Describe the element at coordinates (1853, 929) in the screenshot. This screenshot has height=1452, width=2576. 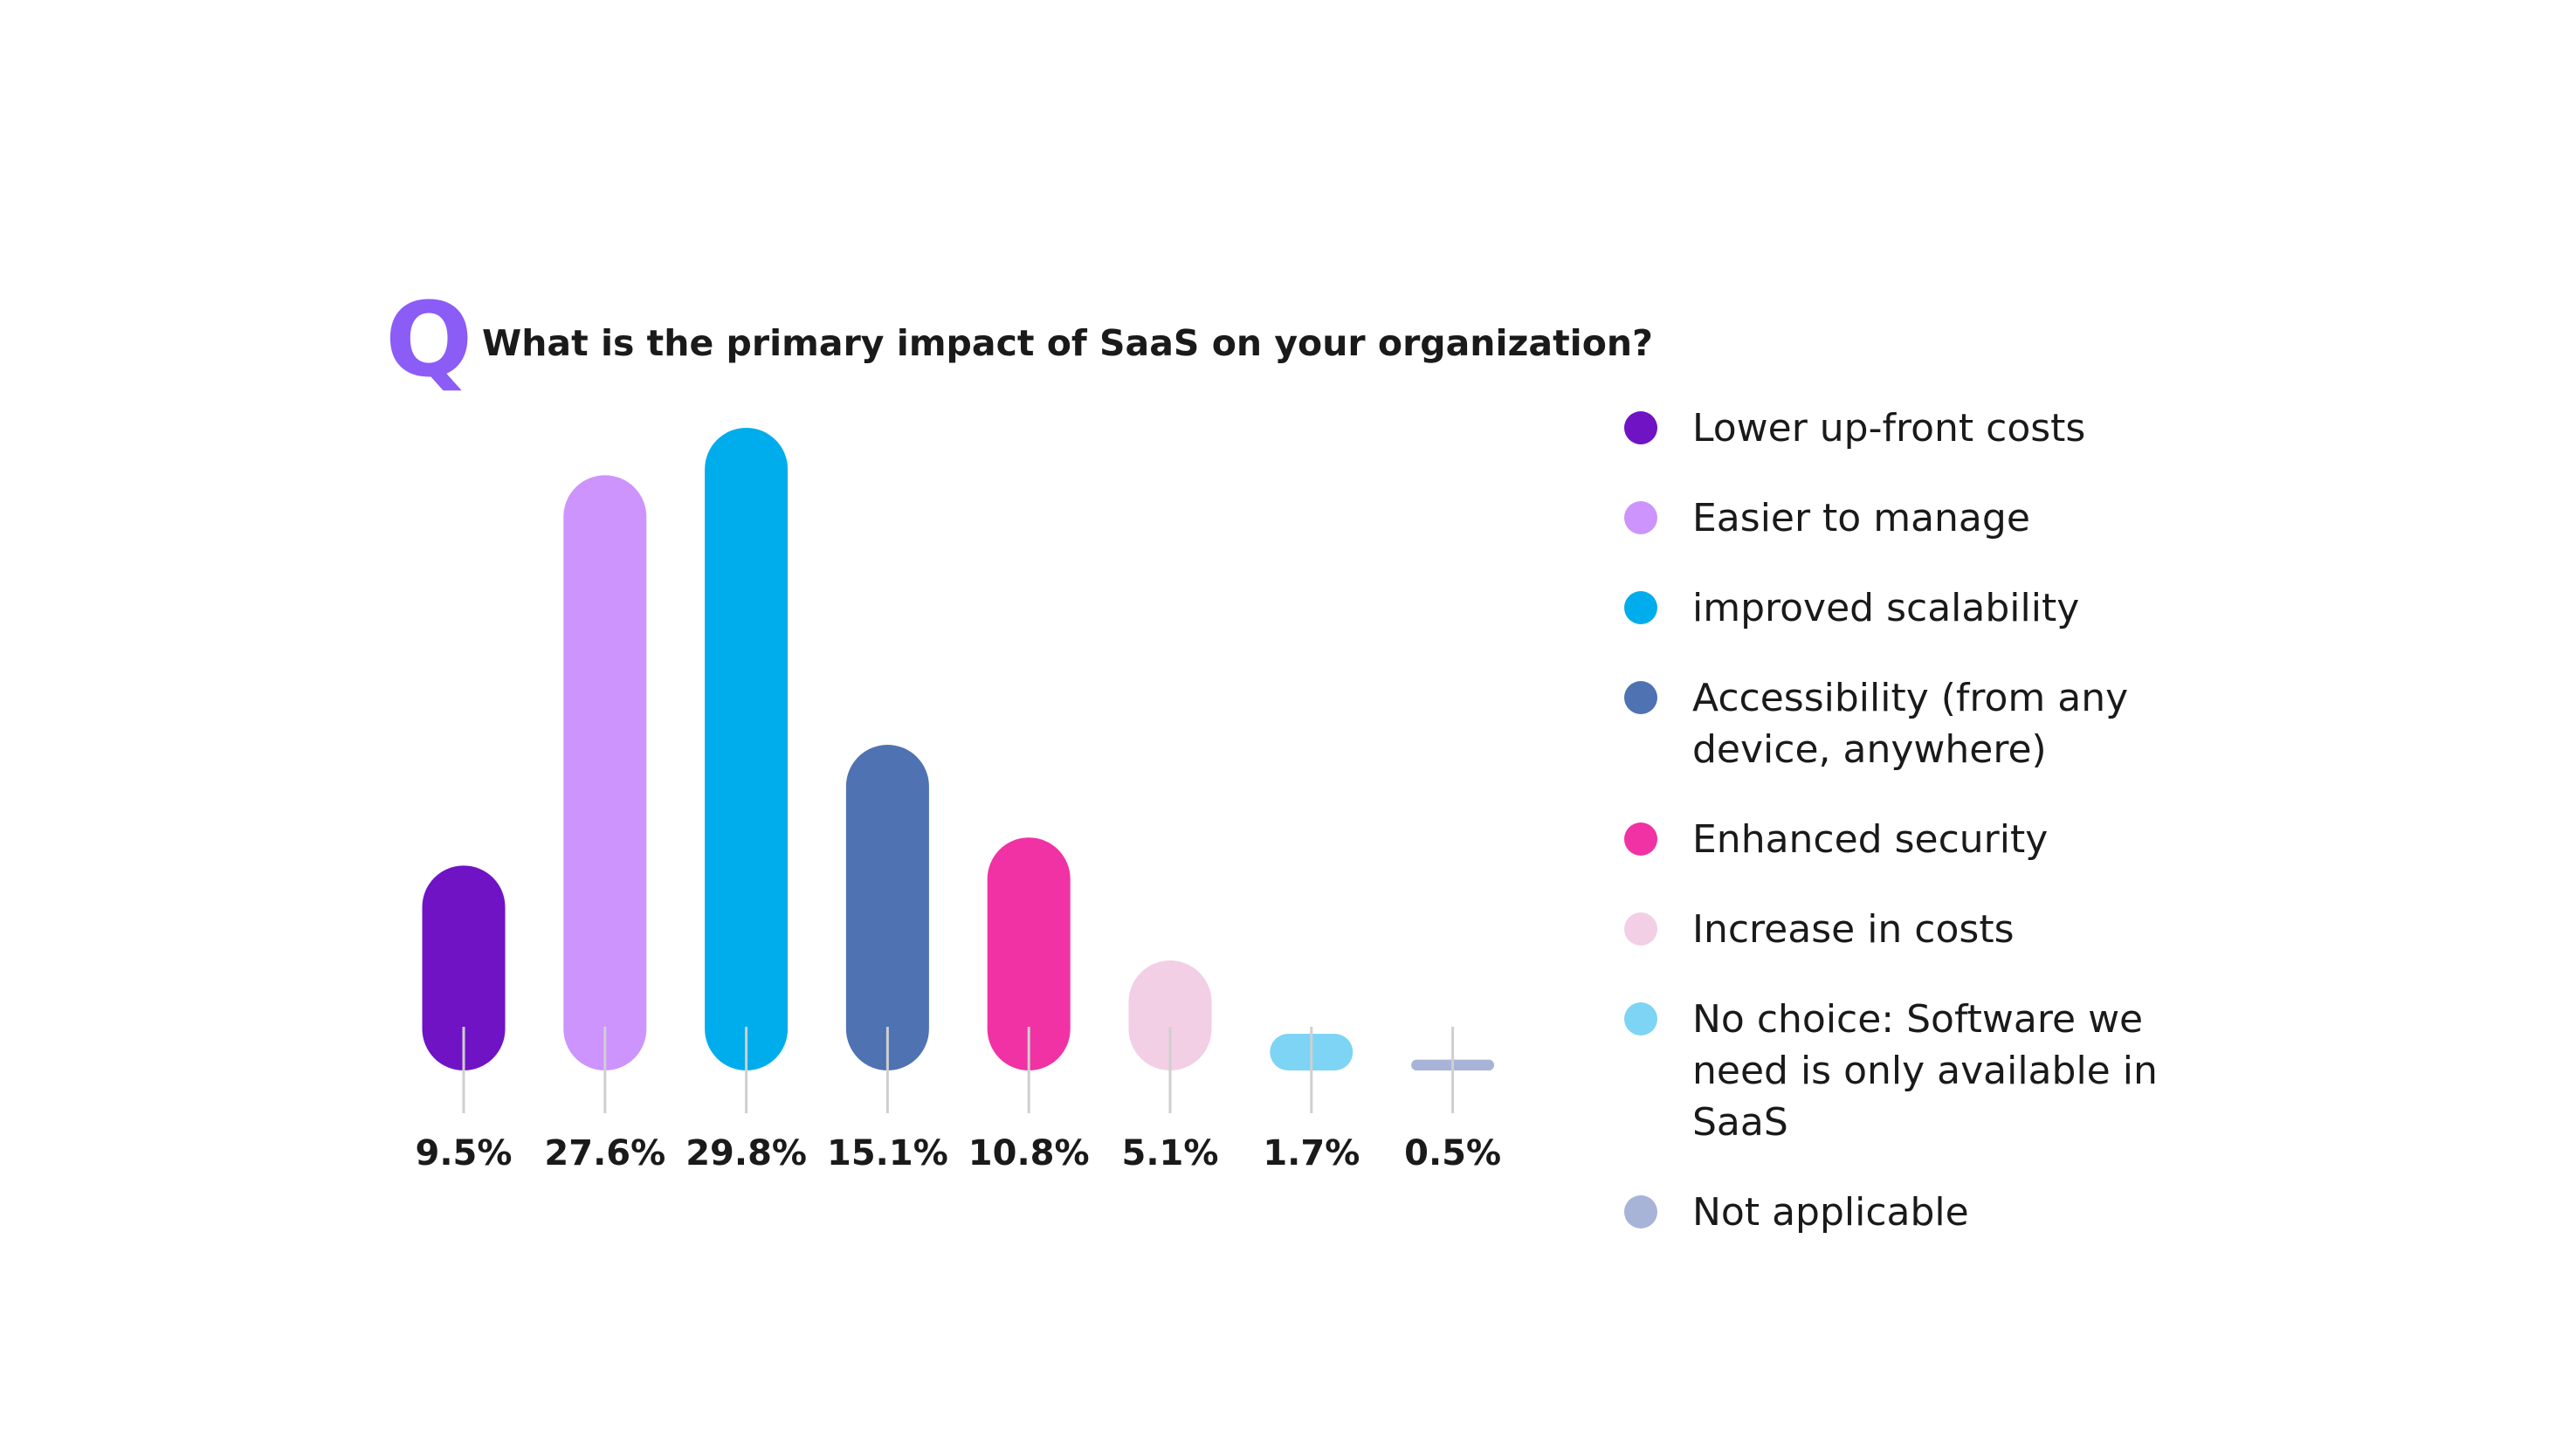
I see `legend-label: Increase in costs` at that location.